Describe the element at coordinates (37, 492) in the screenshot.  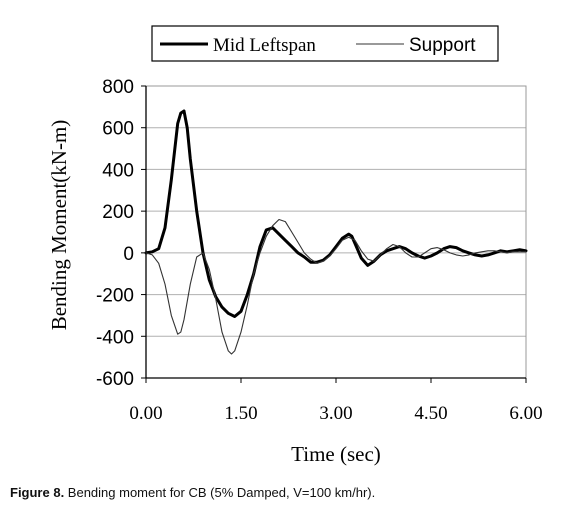
I see `figure-caption-label: Figure 8.` at that location.